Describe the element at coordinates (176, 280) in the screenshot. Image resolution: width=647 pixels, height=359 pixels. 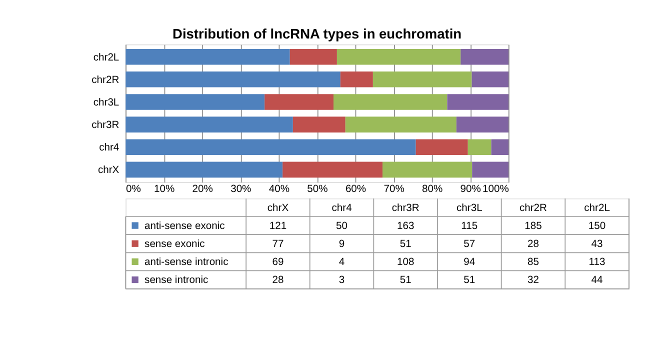
I see `legend-label: sense intronic` at that location.